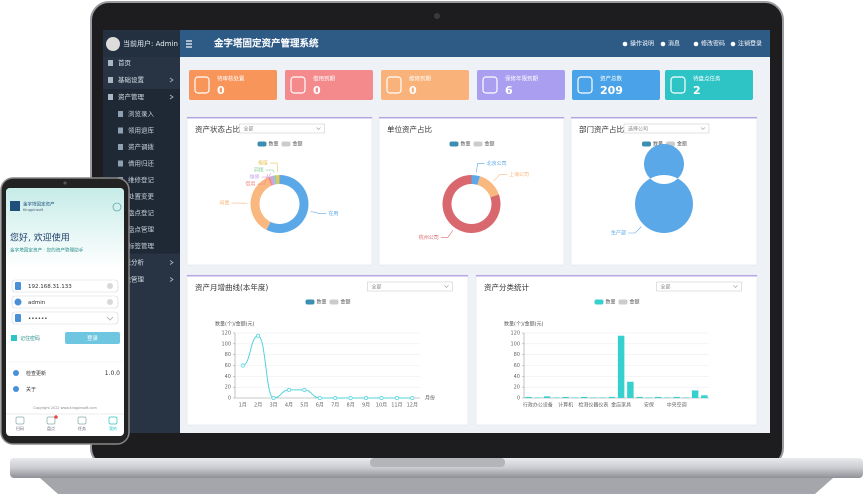 This screenshot has width=867, height=499. What do you see at coordinates (51, 420) in the screenshot?
I see `tab-icon` at bounding box center [51, 420].